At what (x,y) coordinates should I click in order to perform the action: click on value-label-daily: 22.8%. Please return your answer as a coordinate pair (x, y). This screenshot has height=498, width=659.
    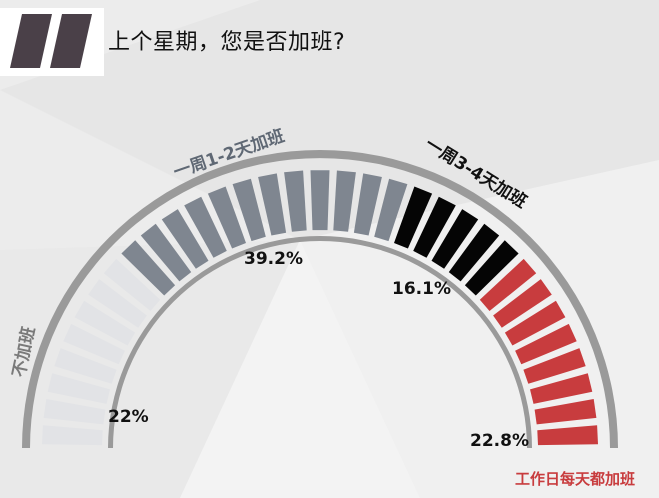
    Looking at the image, I should click on (499, 441).